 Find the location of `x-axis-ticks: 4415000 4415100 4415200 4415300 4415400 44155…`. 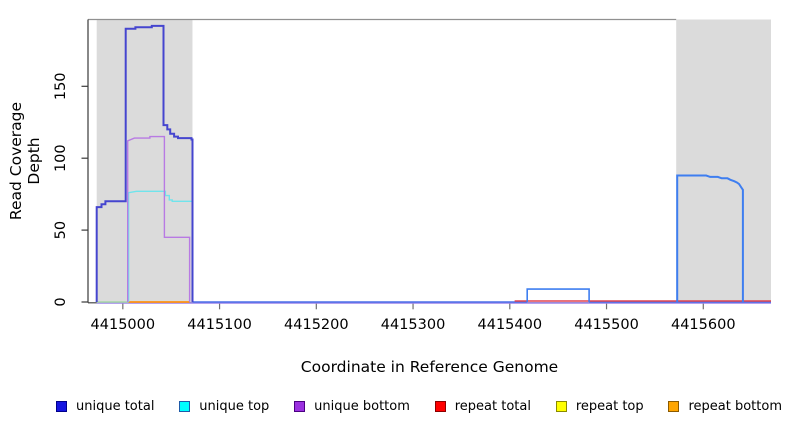

x-axis-ticks: 4415000 4415100 4415200 4415300 4415400 44155… is located at coordinates (413, 317).